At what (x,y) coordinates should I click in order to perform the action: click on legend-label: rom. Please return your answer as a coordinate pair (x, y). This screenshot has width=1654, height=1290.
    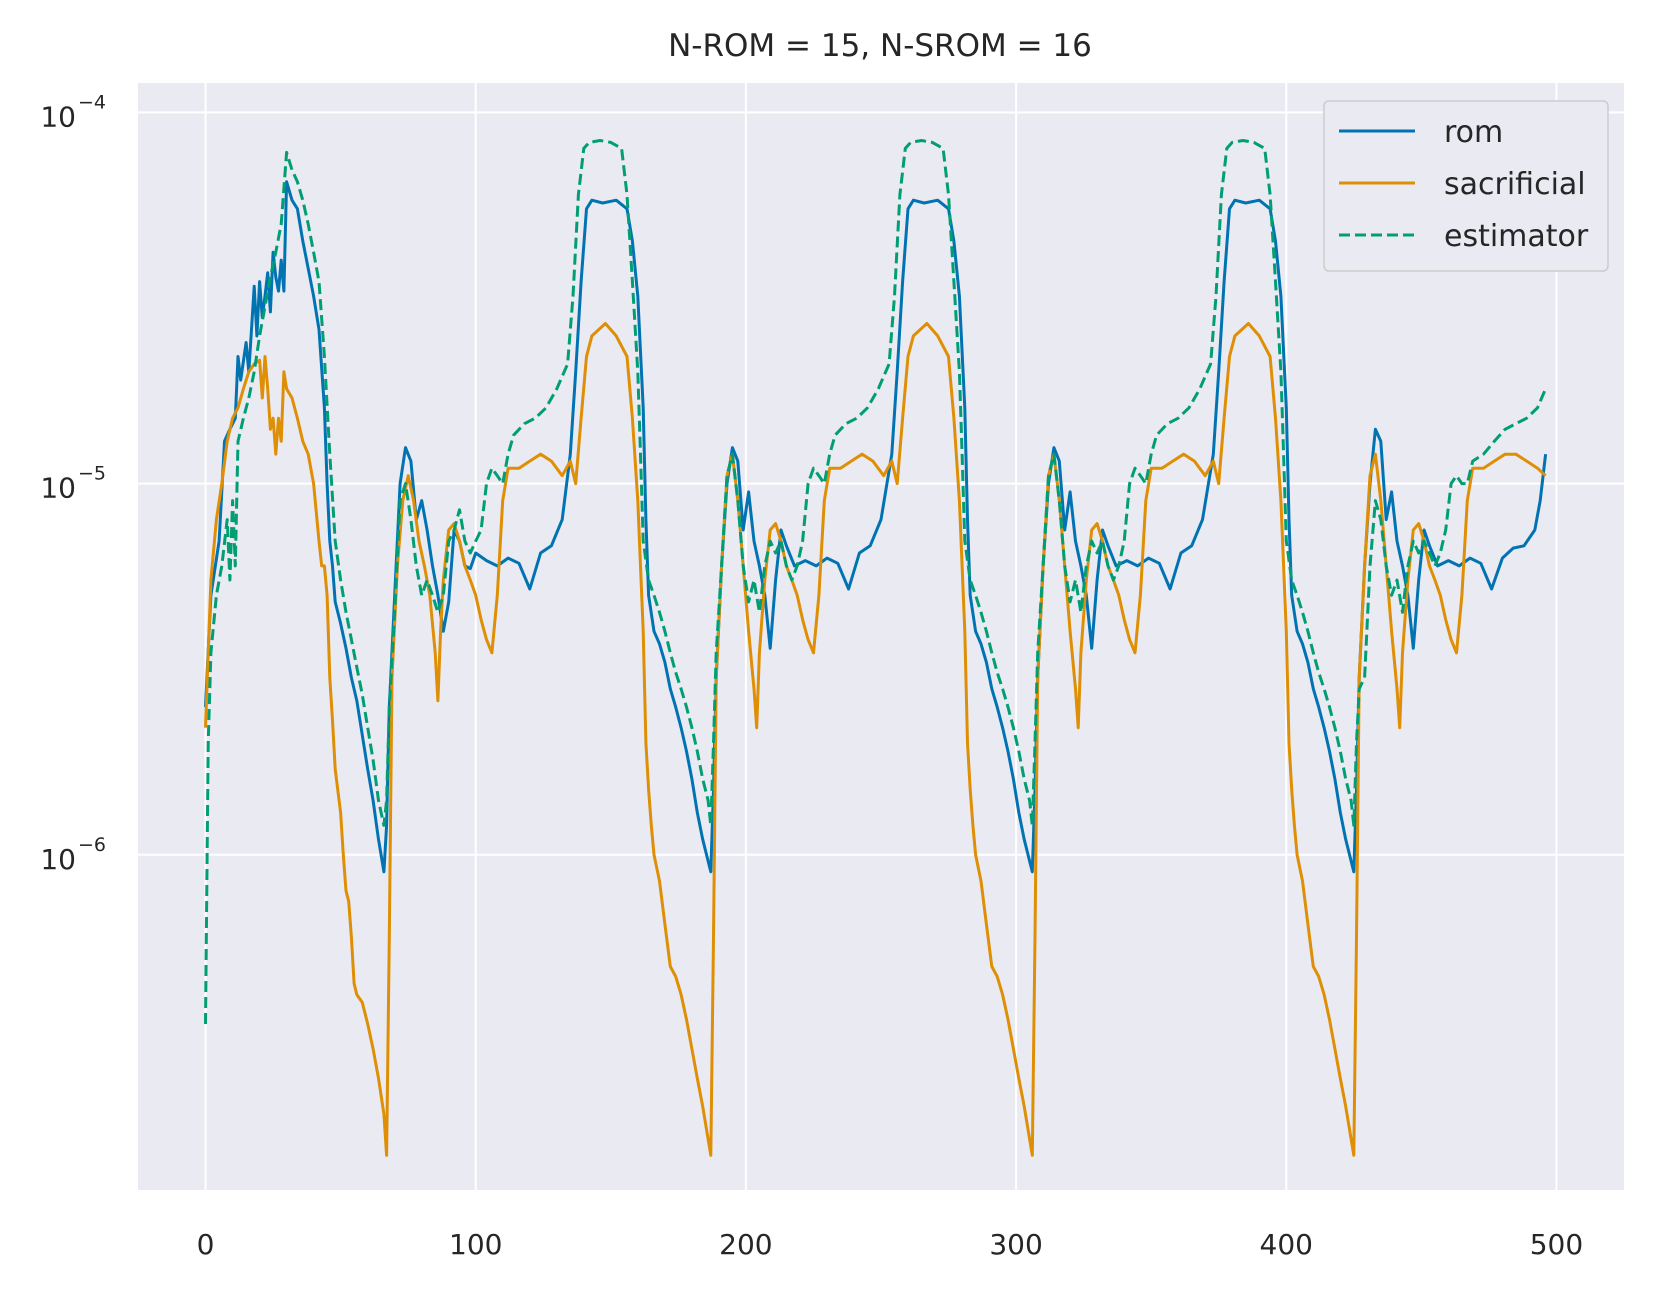
    Looking at the image, I should click on (1473, 132).